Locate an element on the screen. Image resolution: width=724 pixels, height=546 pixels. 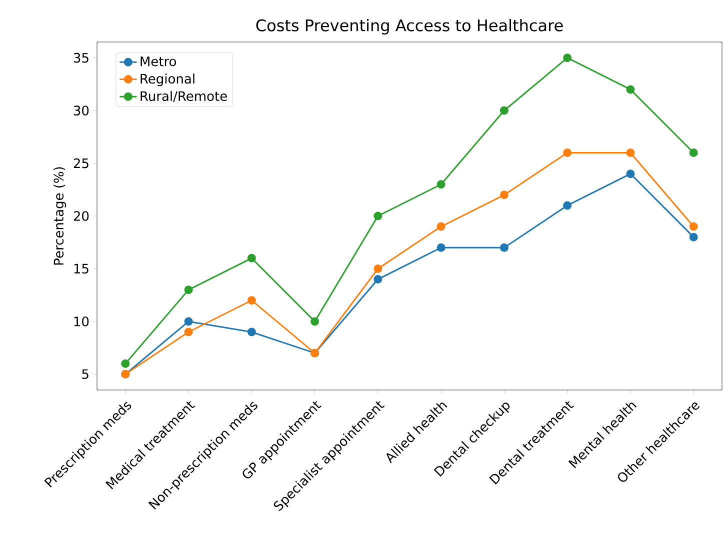
y-tick-label: 5 is located at coordinates (85, 374).